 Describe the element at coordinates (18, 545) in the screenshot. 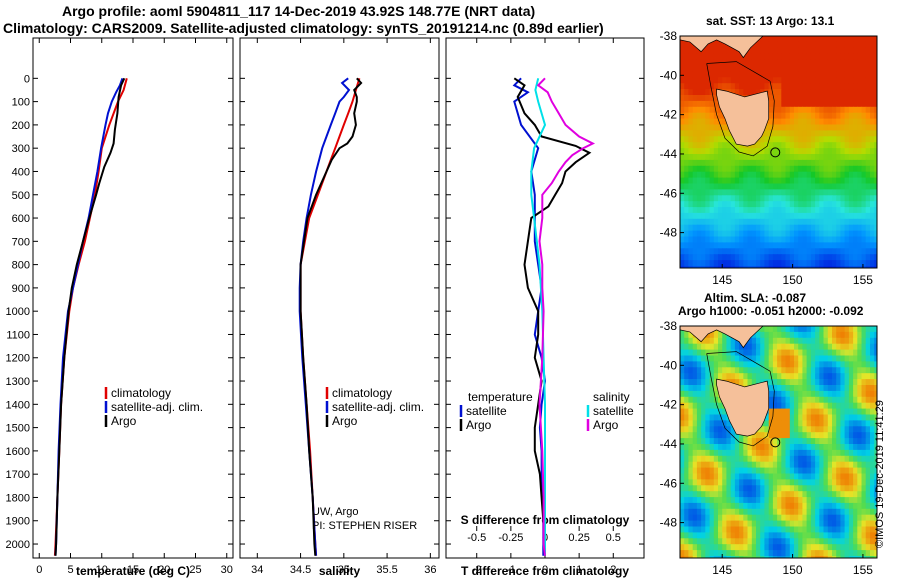

I see `depth-tick-label: 2000` at that location.